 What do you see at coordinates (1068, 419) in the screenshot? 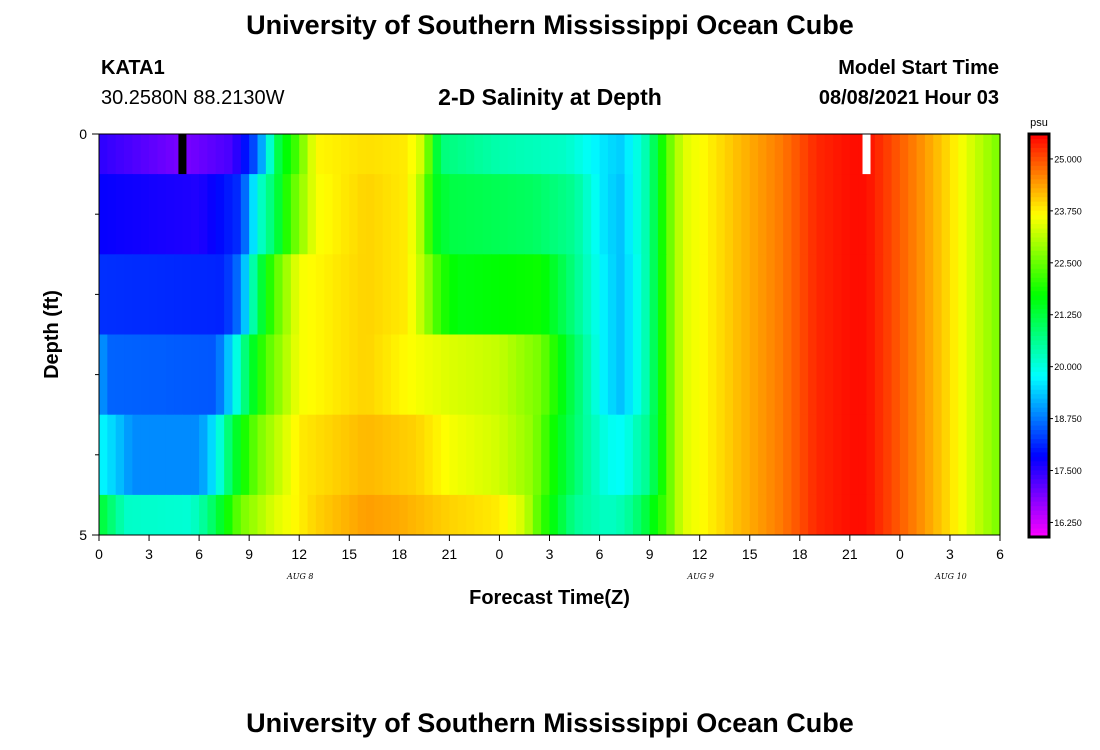
I see `colorbar-tick-label: 18.750` at bounding box center [1068, 419].